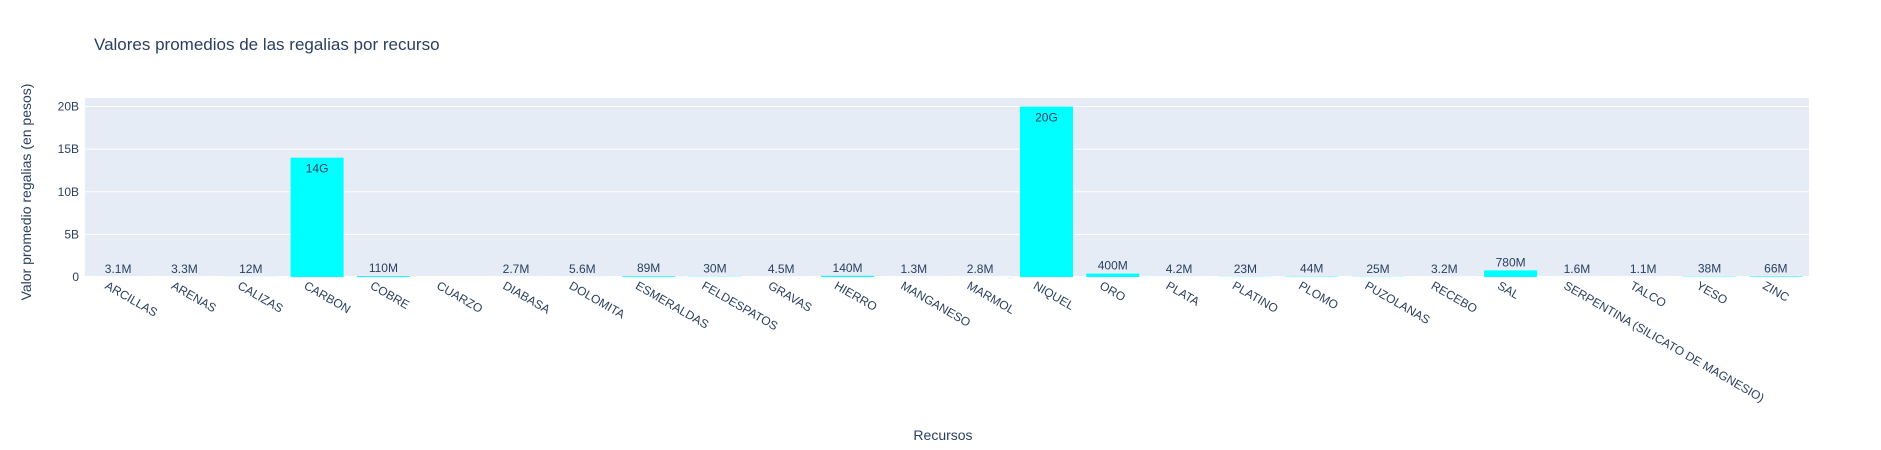 The width and height of the screenshot is (1881, 450). What do you see at coordinates (1179, 269) in the screenshot?
I see `data-label: 4.2M` at bounding box center [1179, 269].